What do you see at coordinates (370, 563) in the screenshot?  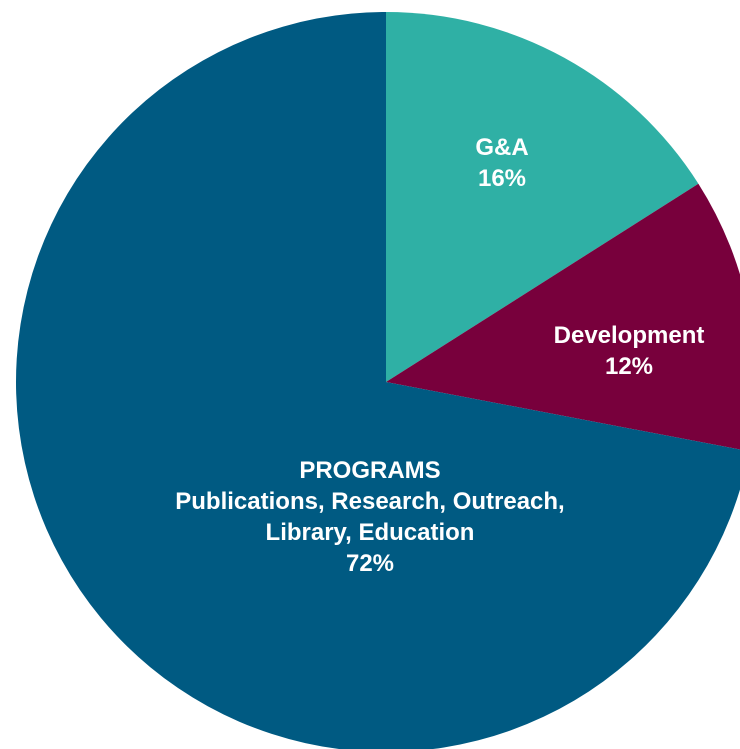 I see `slice-percent-label: 72%` at bounding box center [370, 563].